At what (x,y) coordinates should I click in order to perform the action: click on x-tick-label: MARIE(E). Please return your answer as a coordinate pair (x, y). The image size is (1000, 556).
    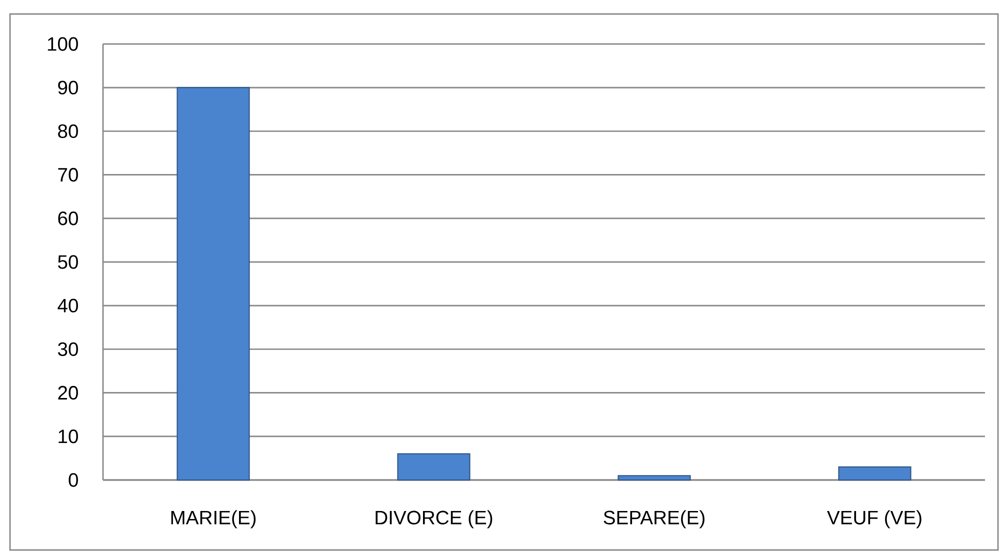
    Looking at the image, I should click on (213, 519).